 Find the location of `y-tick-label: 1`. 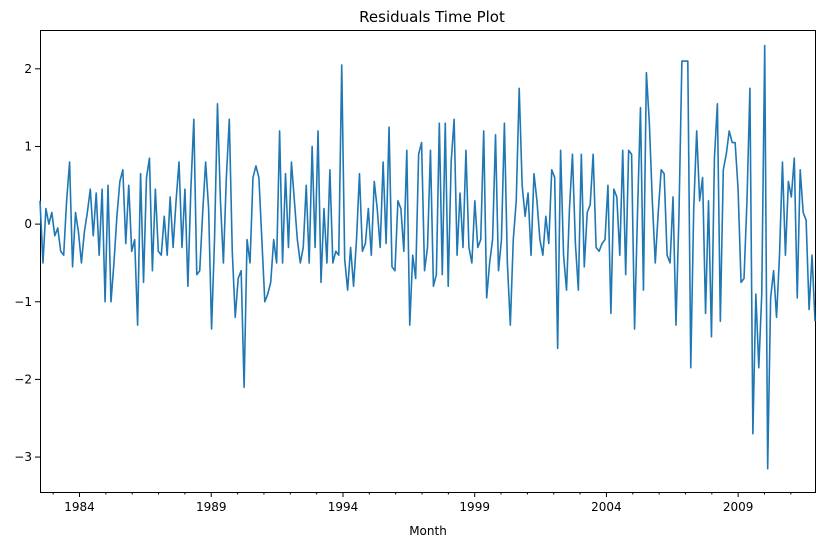

y-tick-label: 1 is located at coordinates (28, 146).